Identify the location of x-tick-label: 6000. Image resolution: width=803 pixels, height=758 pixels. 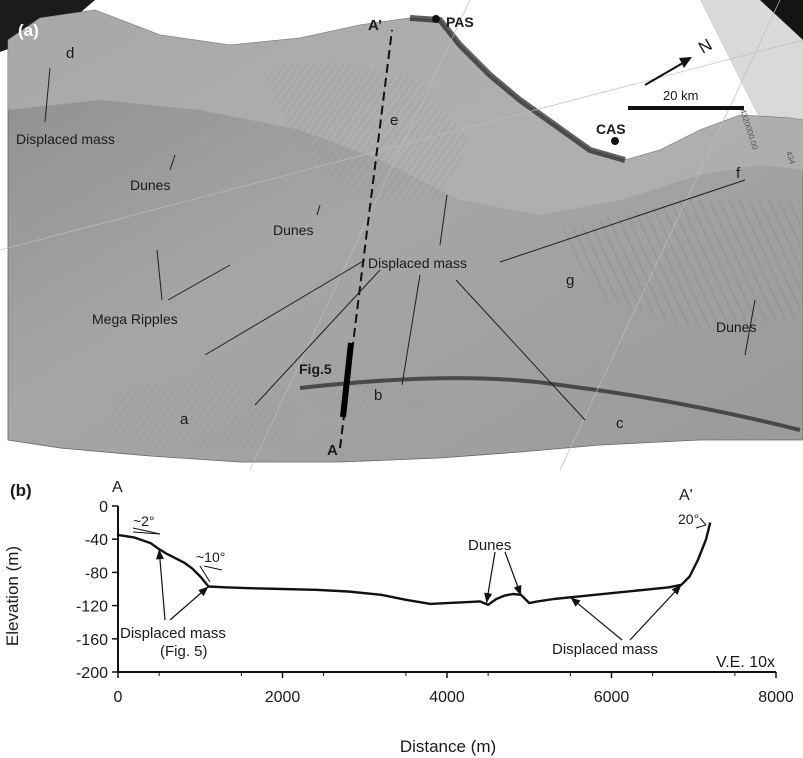
(612, 697).